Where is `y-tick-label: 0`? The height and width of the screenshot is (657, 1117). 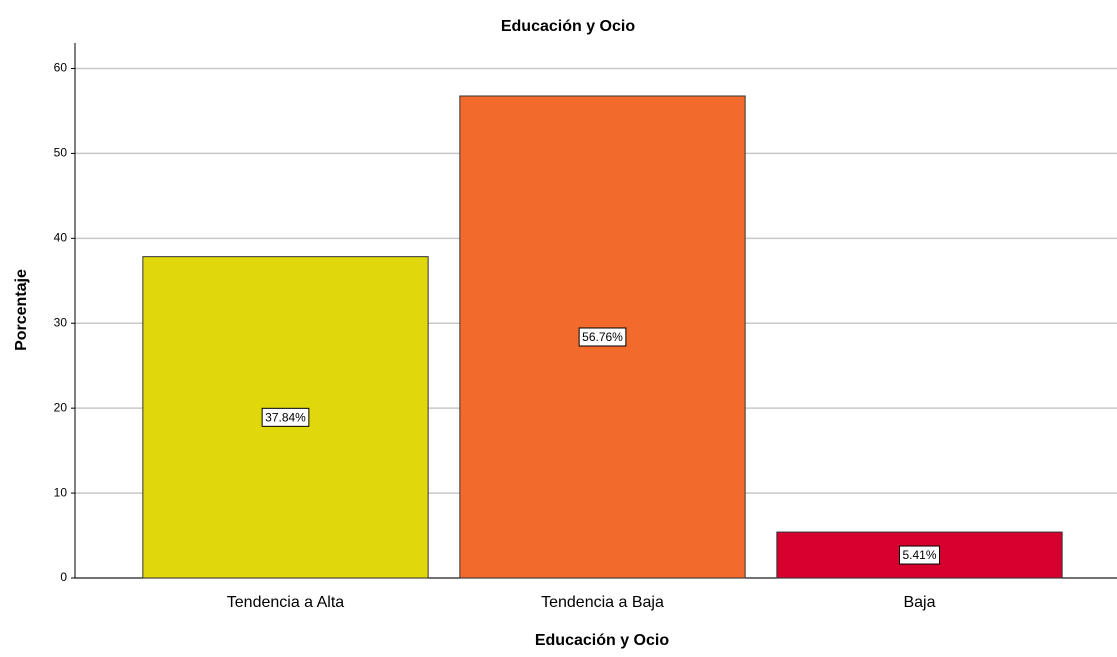 y-tick-label: 0 is located at coordinates (63, 577).